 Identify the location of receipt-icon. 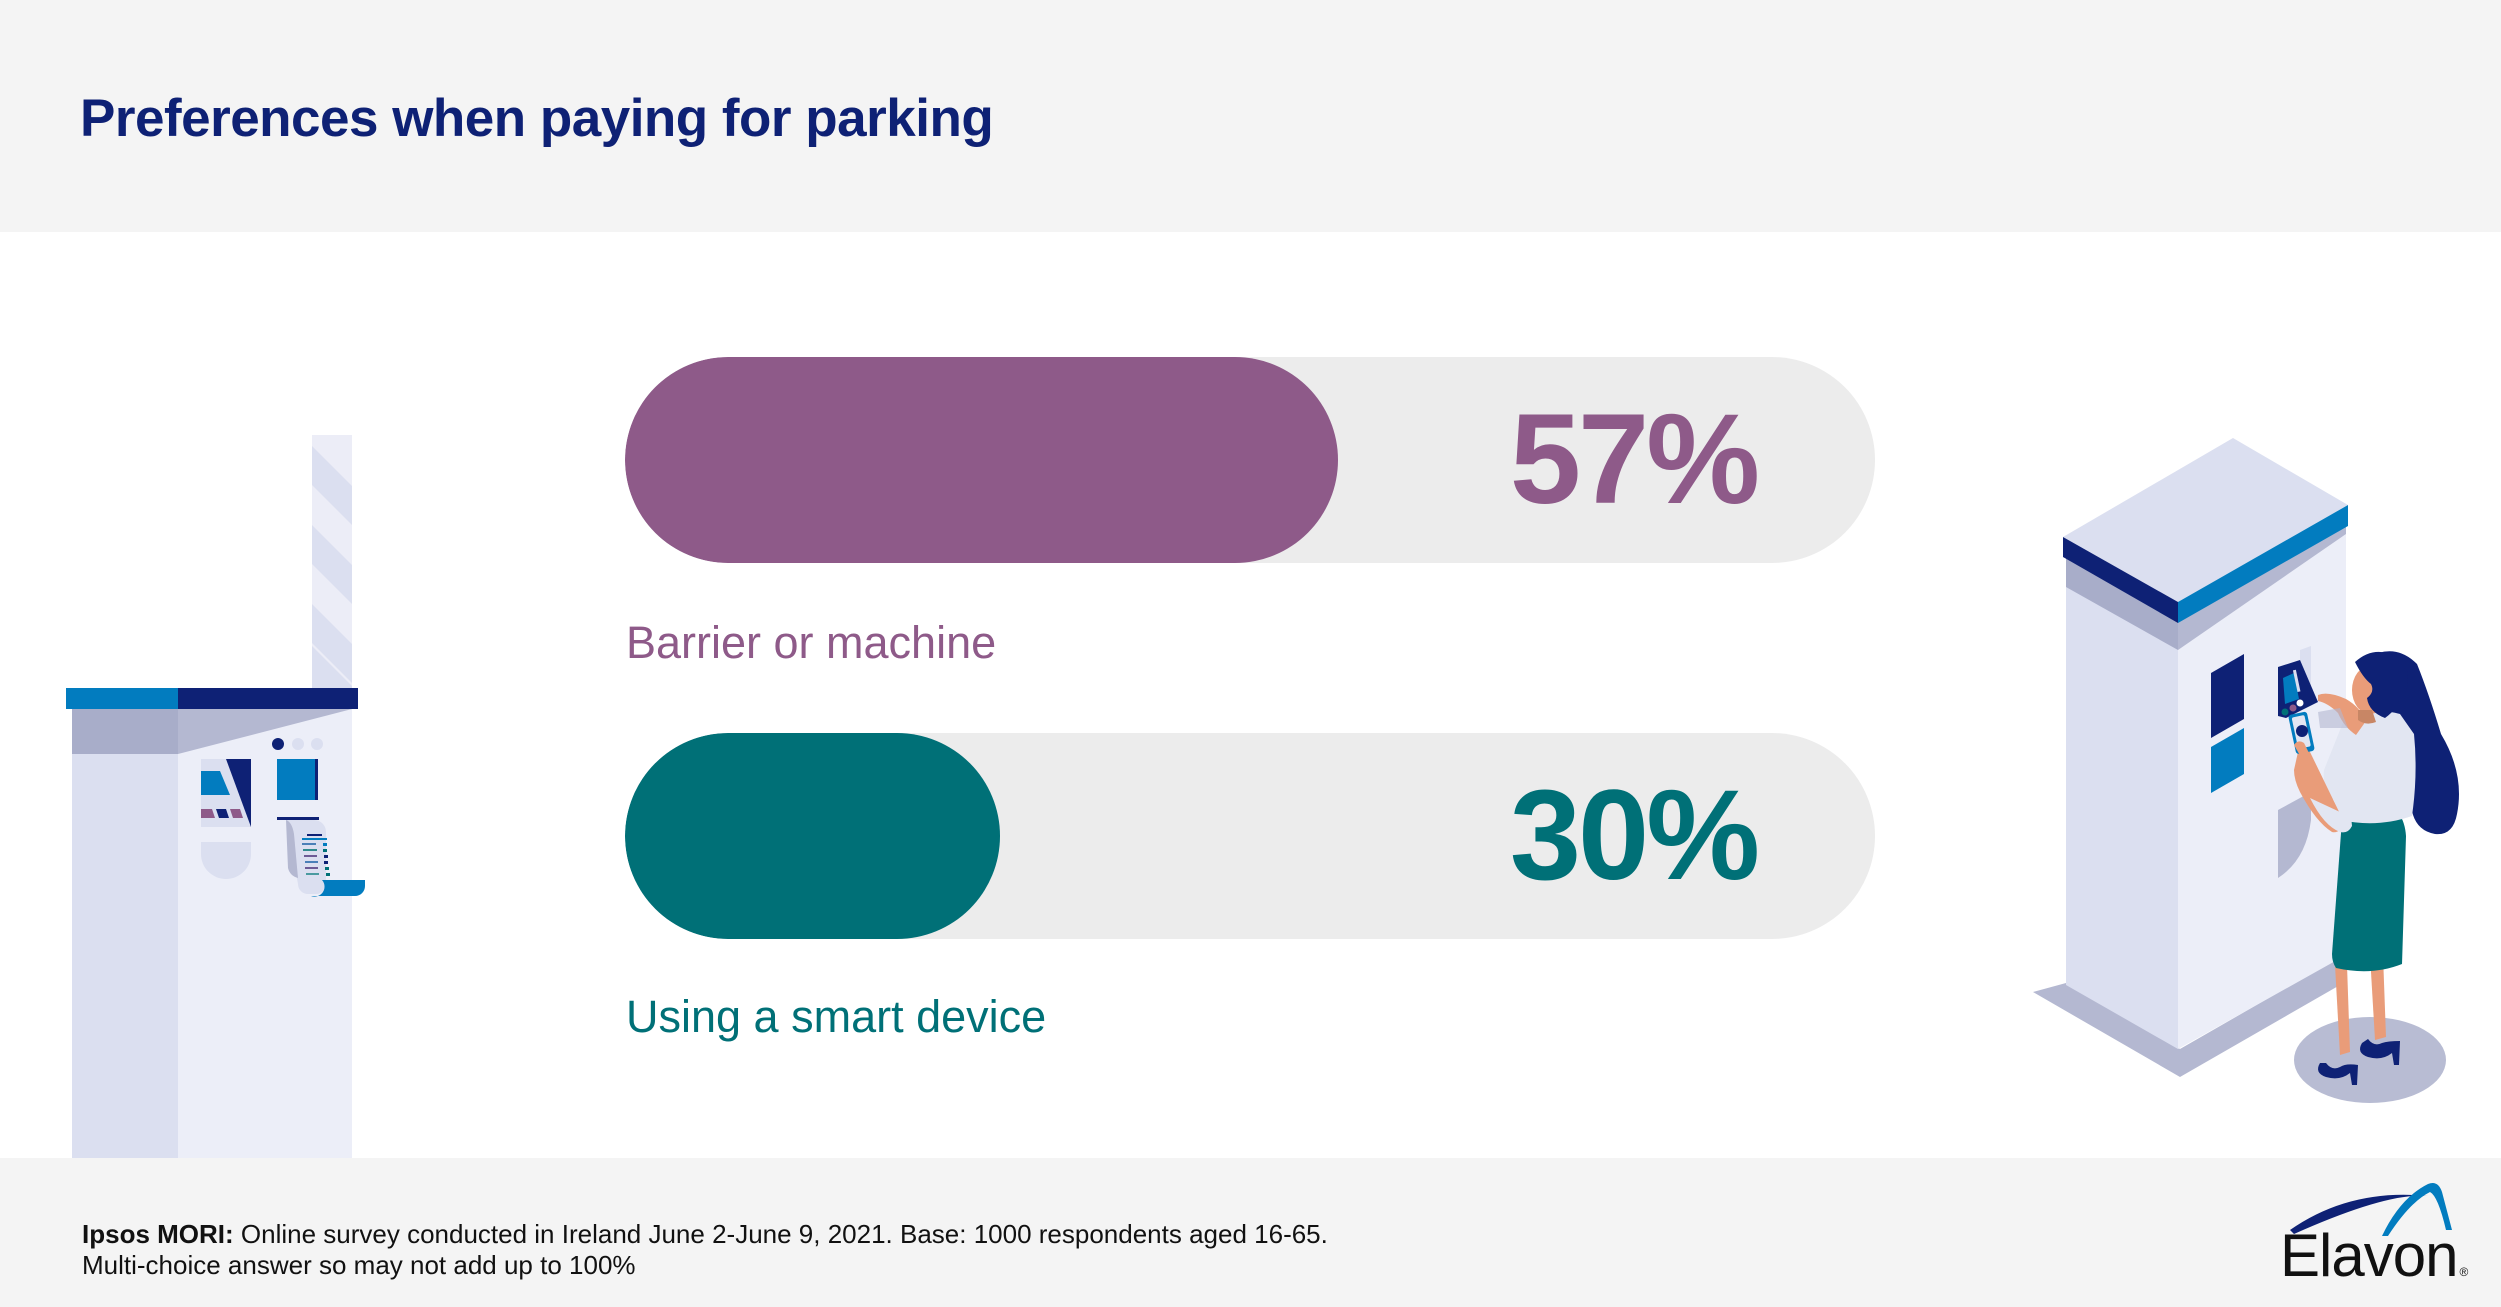
(321, 857).